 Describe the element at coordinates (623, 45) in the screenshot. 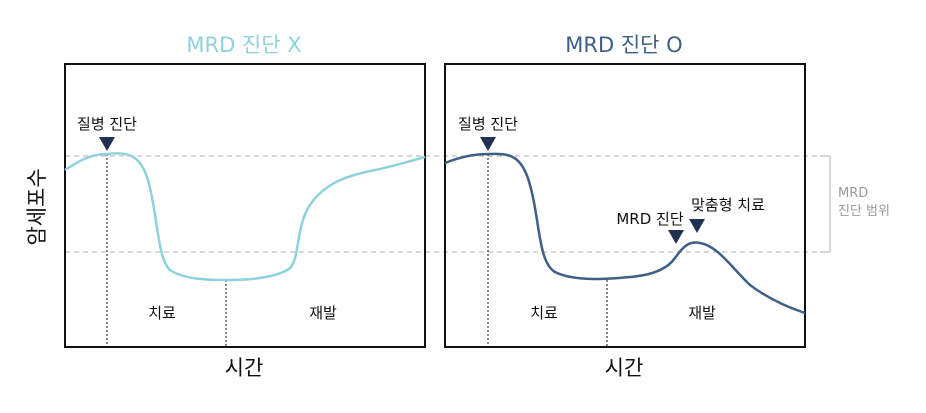

I see `right-panel-title: MRD 진단 O` at that location.